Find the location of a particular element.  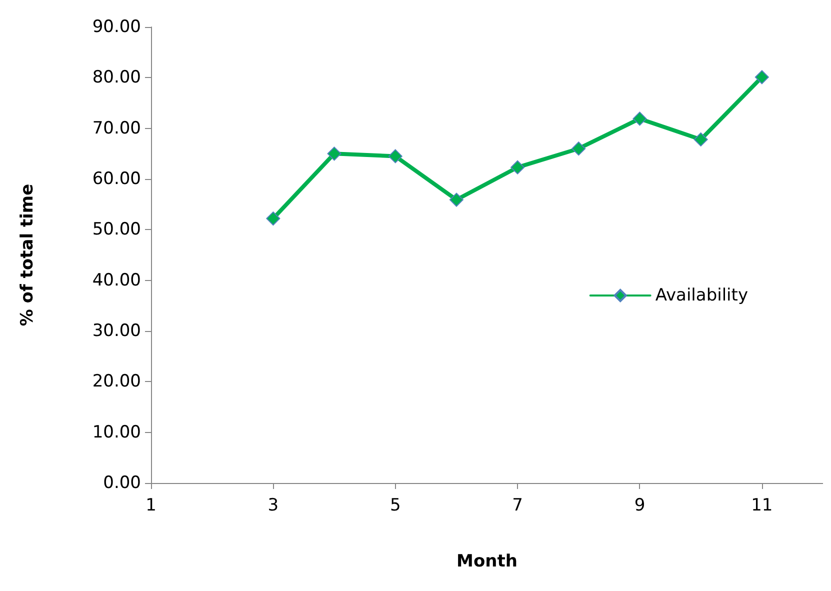

y-tick-label: 10.00 is located at coordinates (116, 432).